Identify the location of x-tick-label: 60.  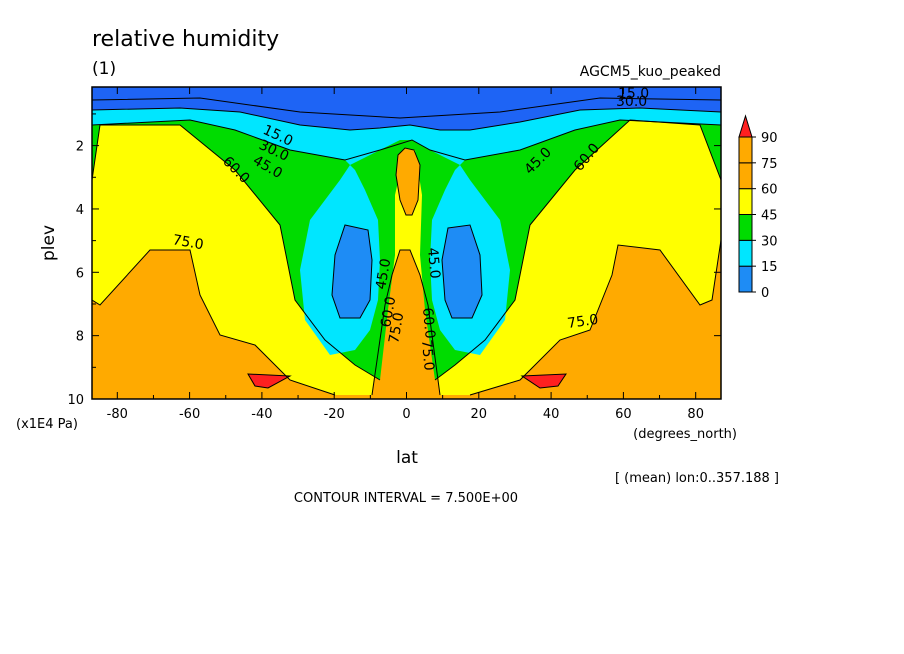
(623, 414).